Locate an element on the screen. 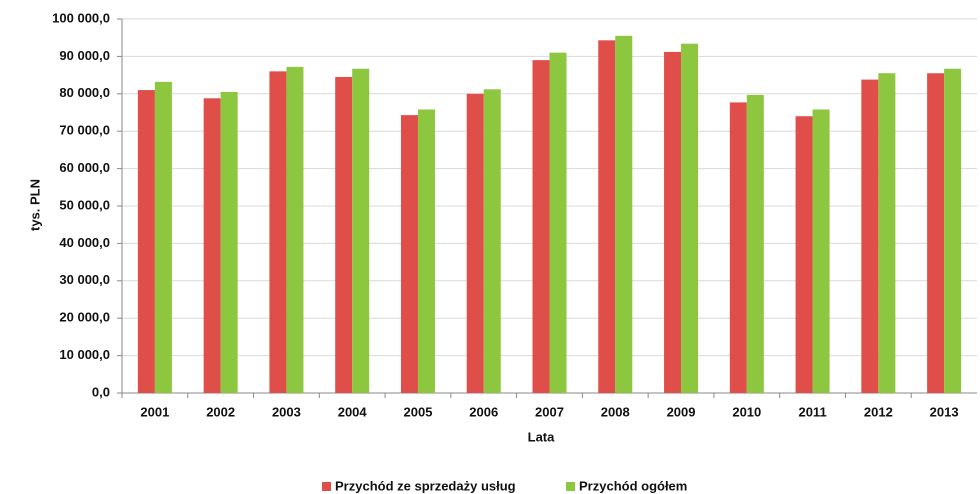 The image size is (980, 494). x-axis-title: Lata is located at coordinates (542, 436).